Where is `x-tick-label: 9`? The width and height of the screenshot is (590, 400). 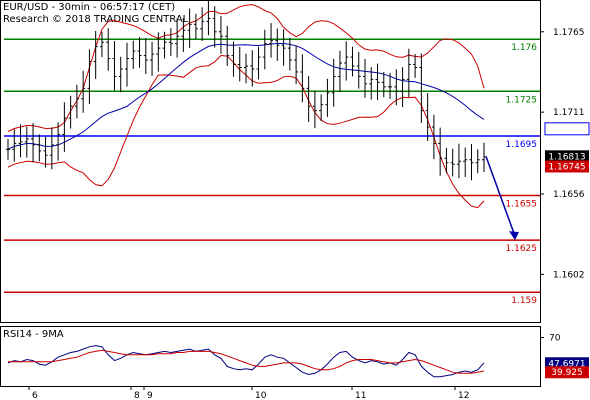 x-tick-label: 9 is located at coordinates (150, 395).